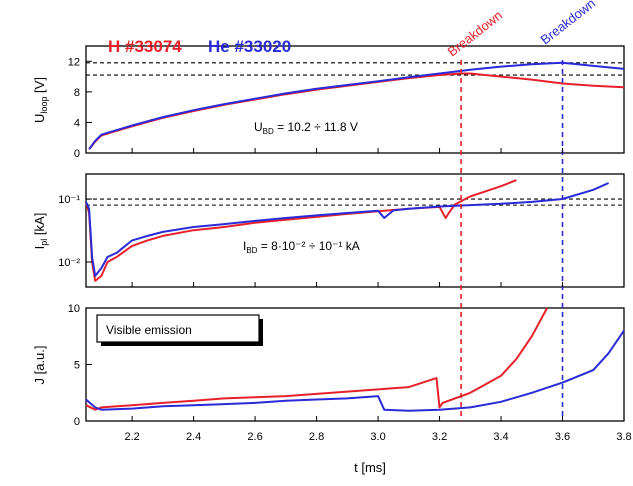 The image size is (633, 486). What do you see at coordinates (475, 33) in the screenshot?
I see `breakdown-h-label: Breakdown` at bounding box center [475, 33].